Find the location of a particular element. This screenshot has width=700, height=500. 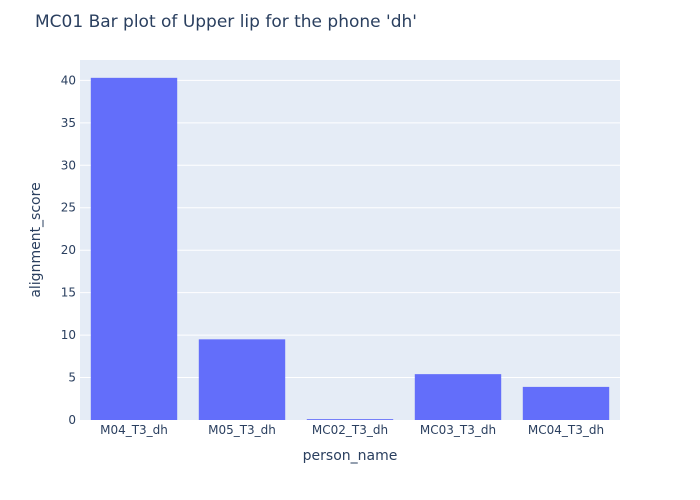

x-tick-label: MC02_T3_dh is located at coordinates (350, 430).